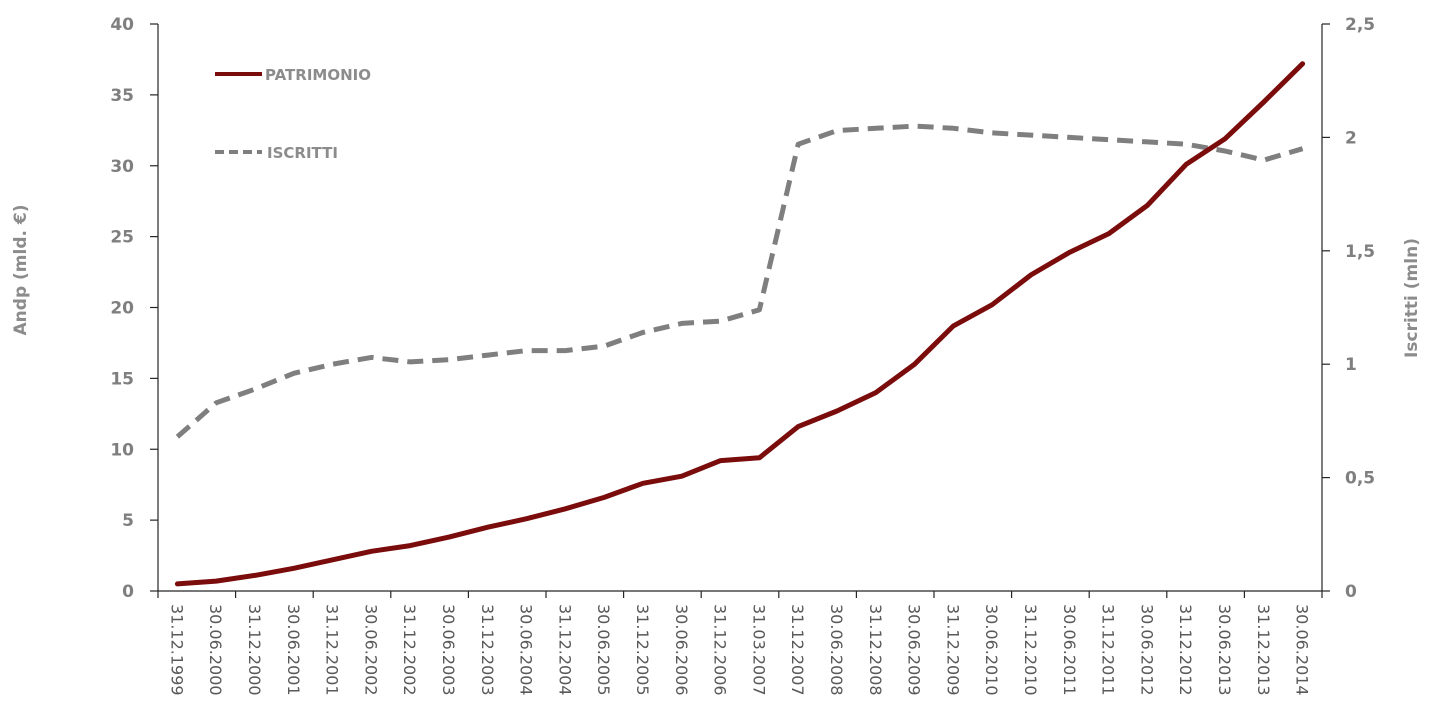 This screenshot has width=1437, height=712. Describe the element at coordinates (564, 650) in the screenshot. I see `x-tick-label: 31.12.2004` at that location.